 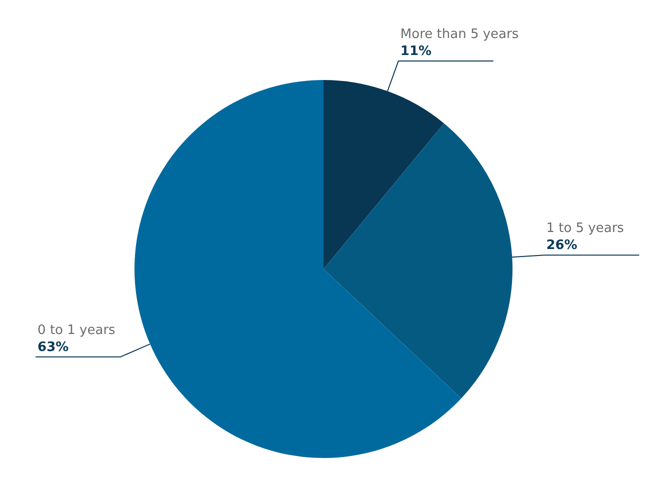 What do you see at coordinates (416, 51) in the screenshot?
I see `data-label: 11%` at bounding box center [416, 51].